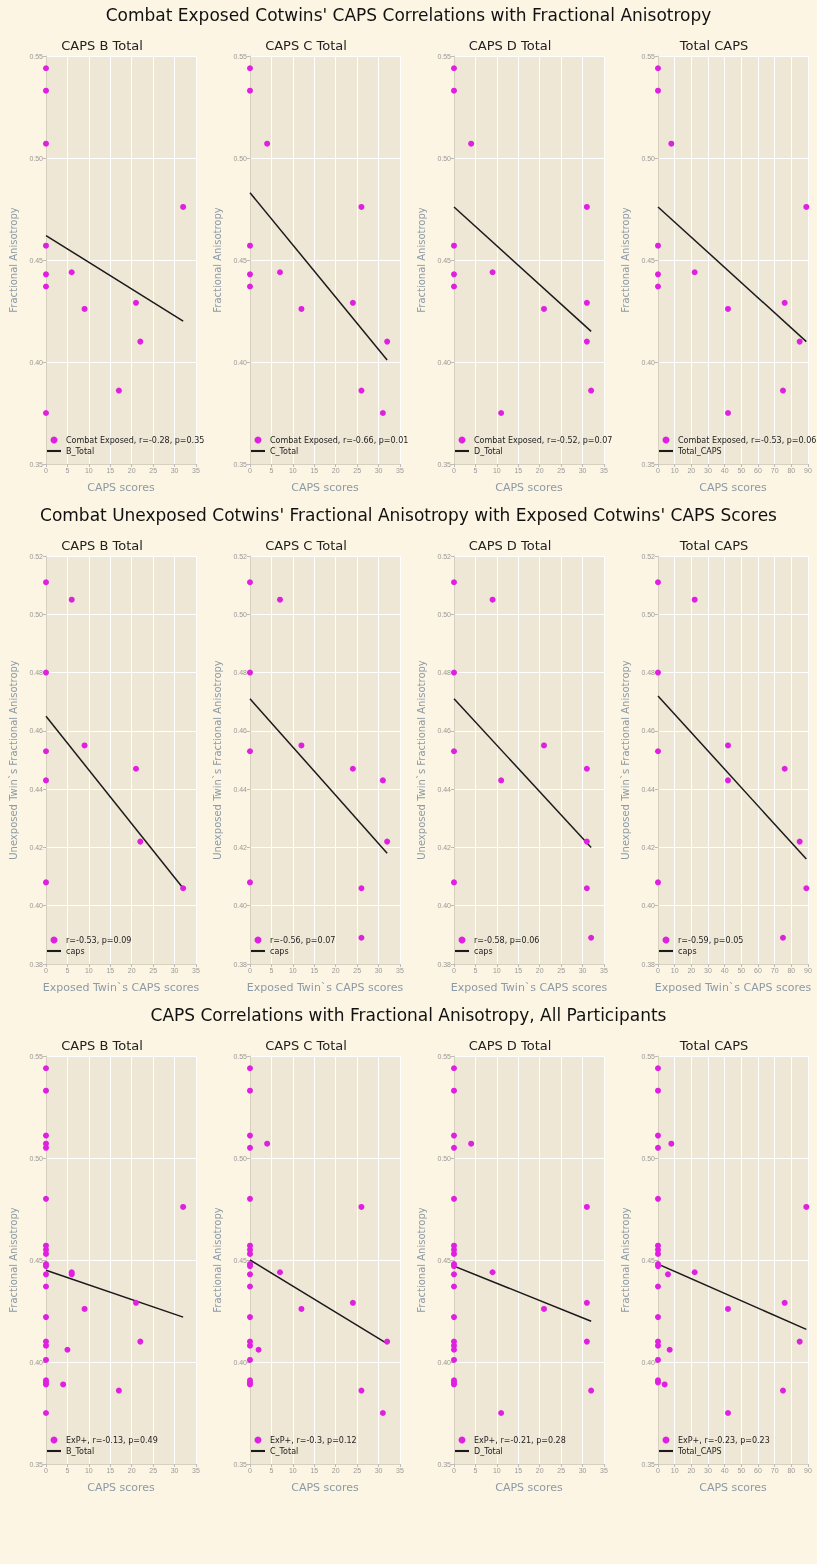  I want to click on legend-label: r=-0.59, p=0.05, so click(711, 940).